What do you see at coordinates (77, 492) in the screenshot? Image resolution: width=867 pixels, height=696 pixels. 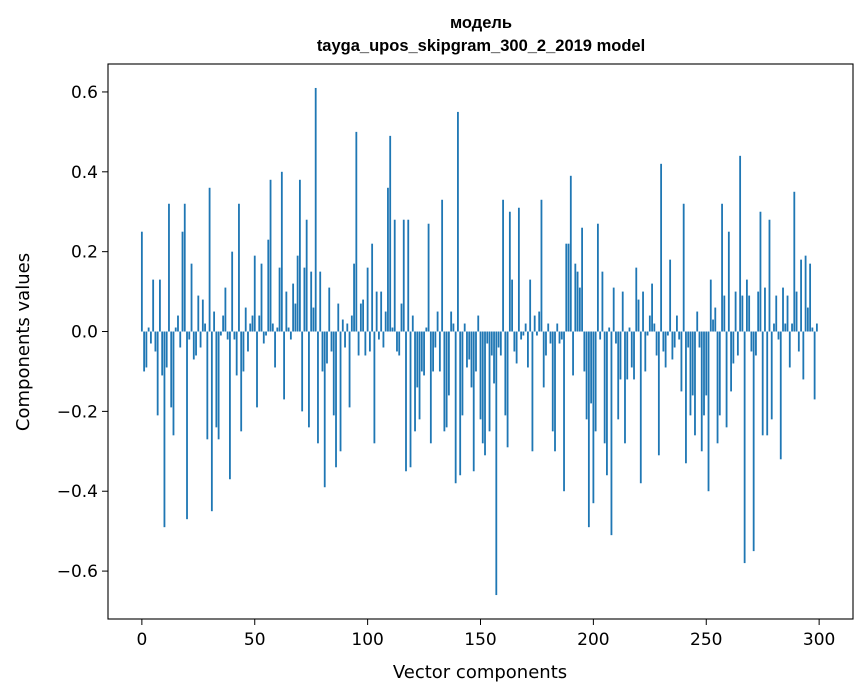 I see `y-tick-label: −0.4` at bounding box center [77, 492].